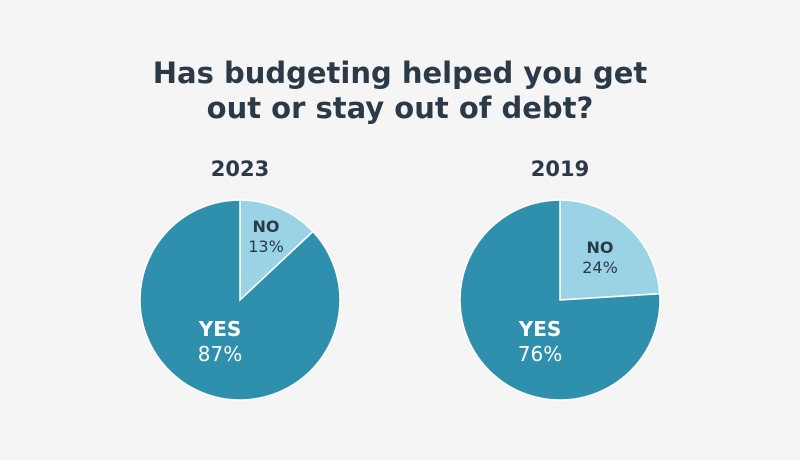 This screenshot has height=460, width=800. I want to click on title-line-2: out or stay out of debt?, so click(400, 108).